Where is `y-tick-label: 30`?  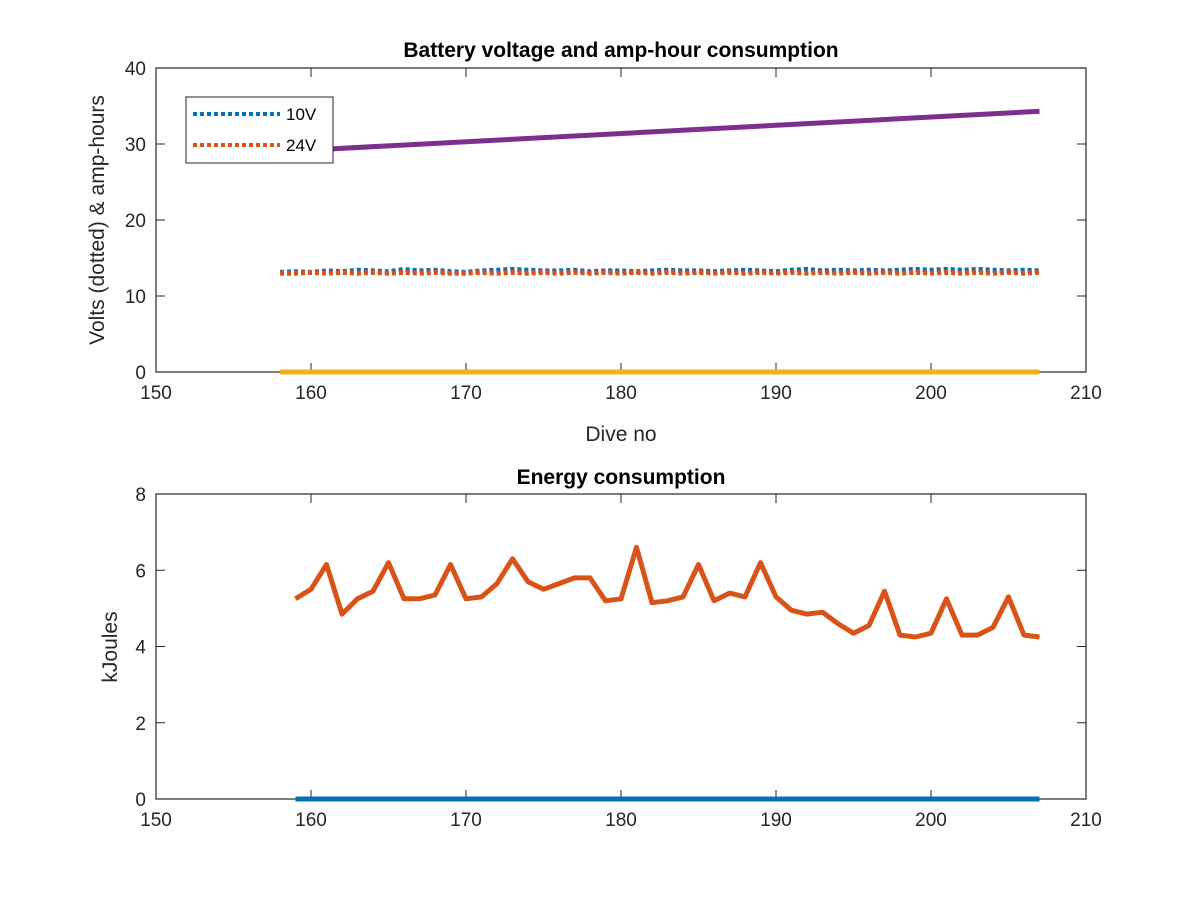 y-tick-label: 30 is located at coordinates (135, 145).